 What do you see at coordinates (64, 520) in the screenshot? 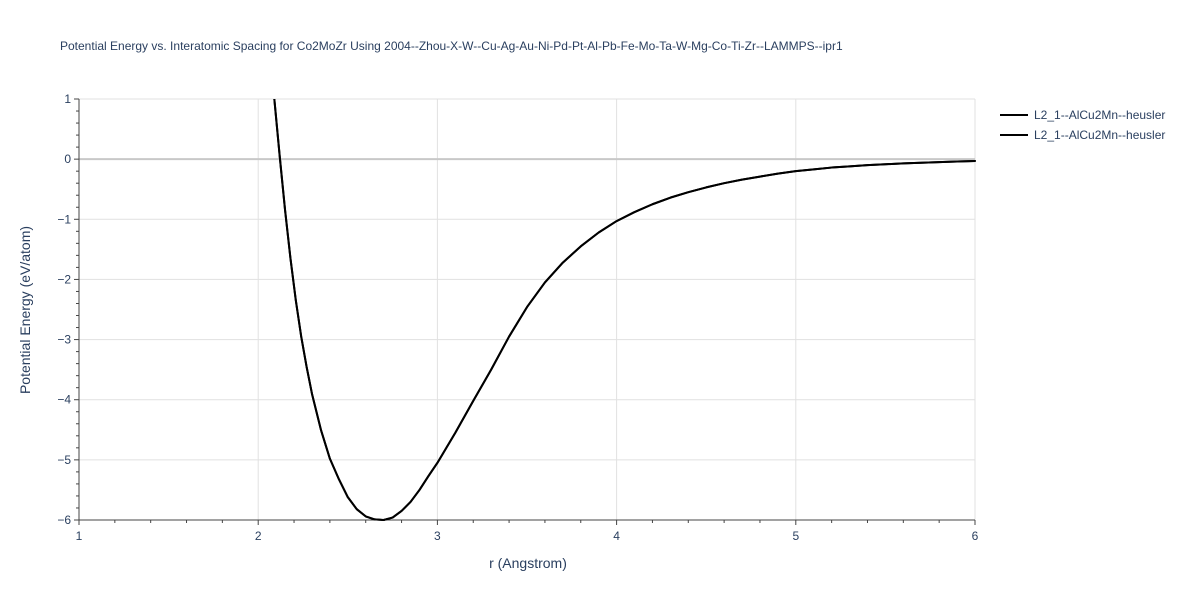
I see `y-tick-label: −6` at bounding box center [64, 520].